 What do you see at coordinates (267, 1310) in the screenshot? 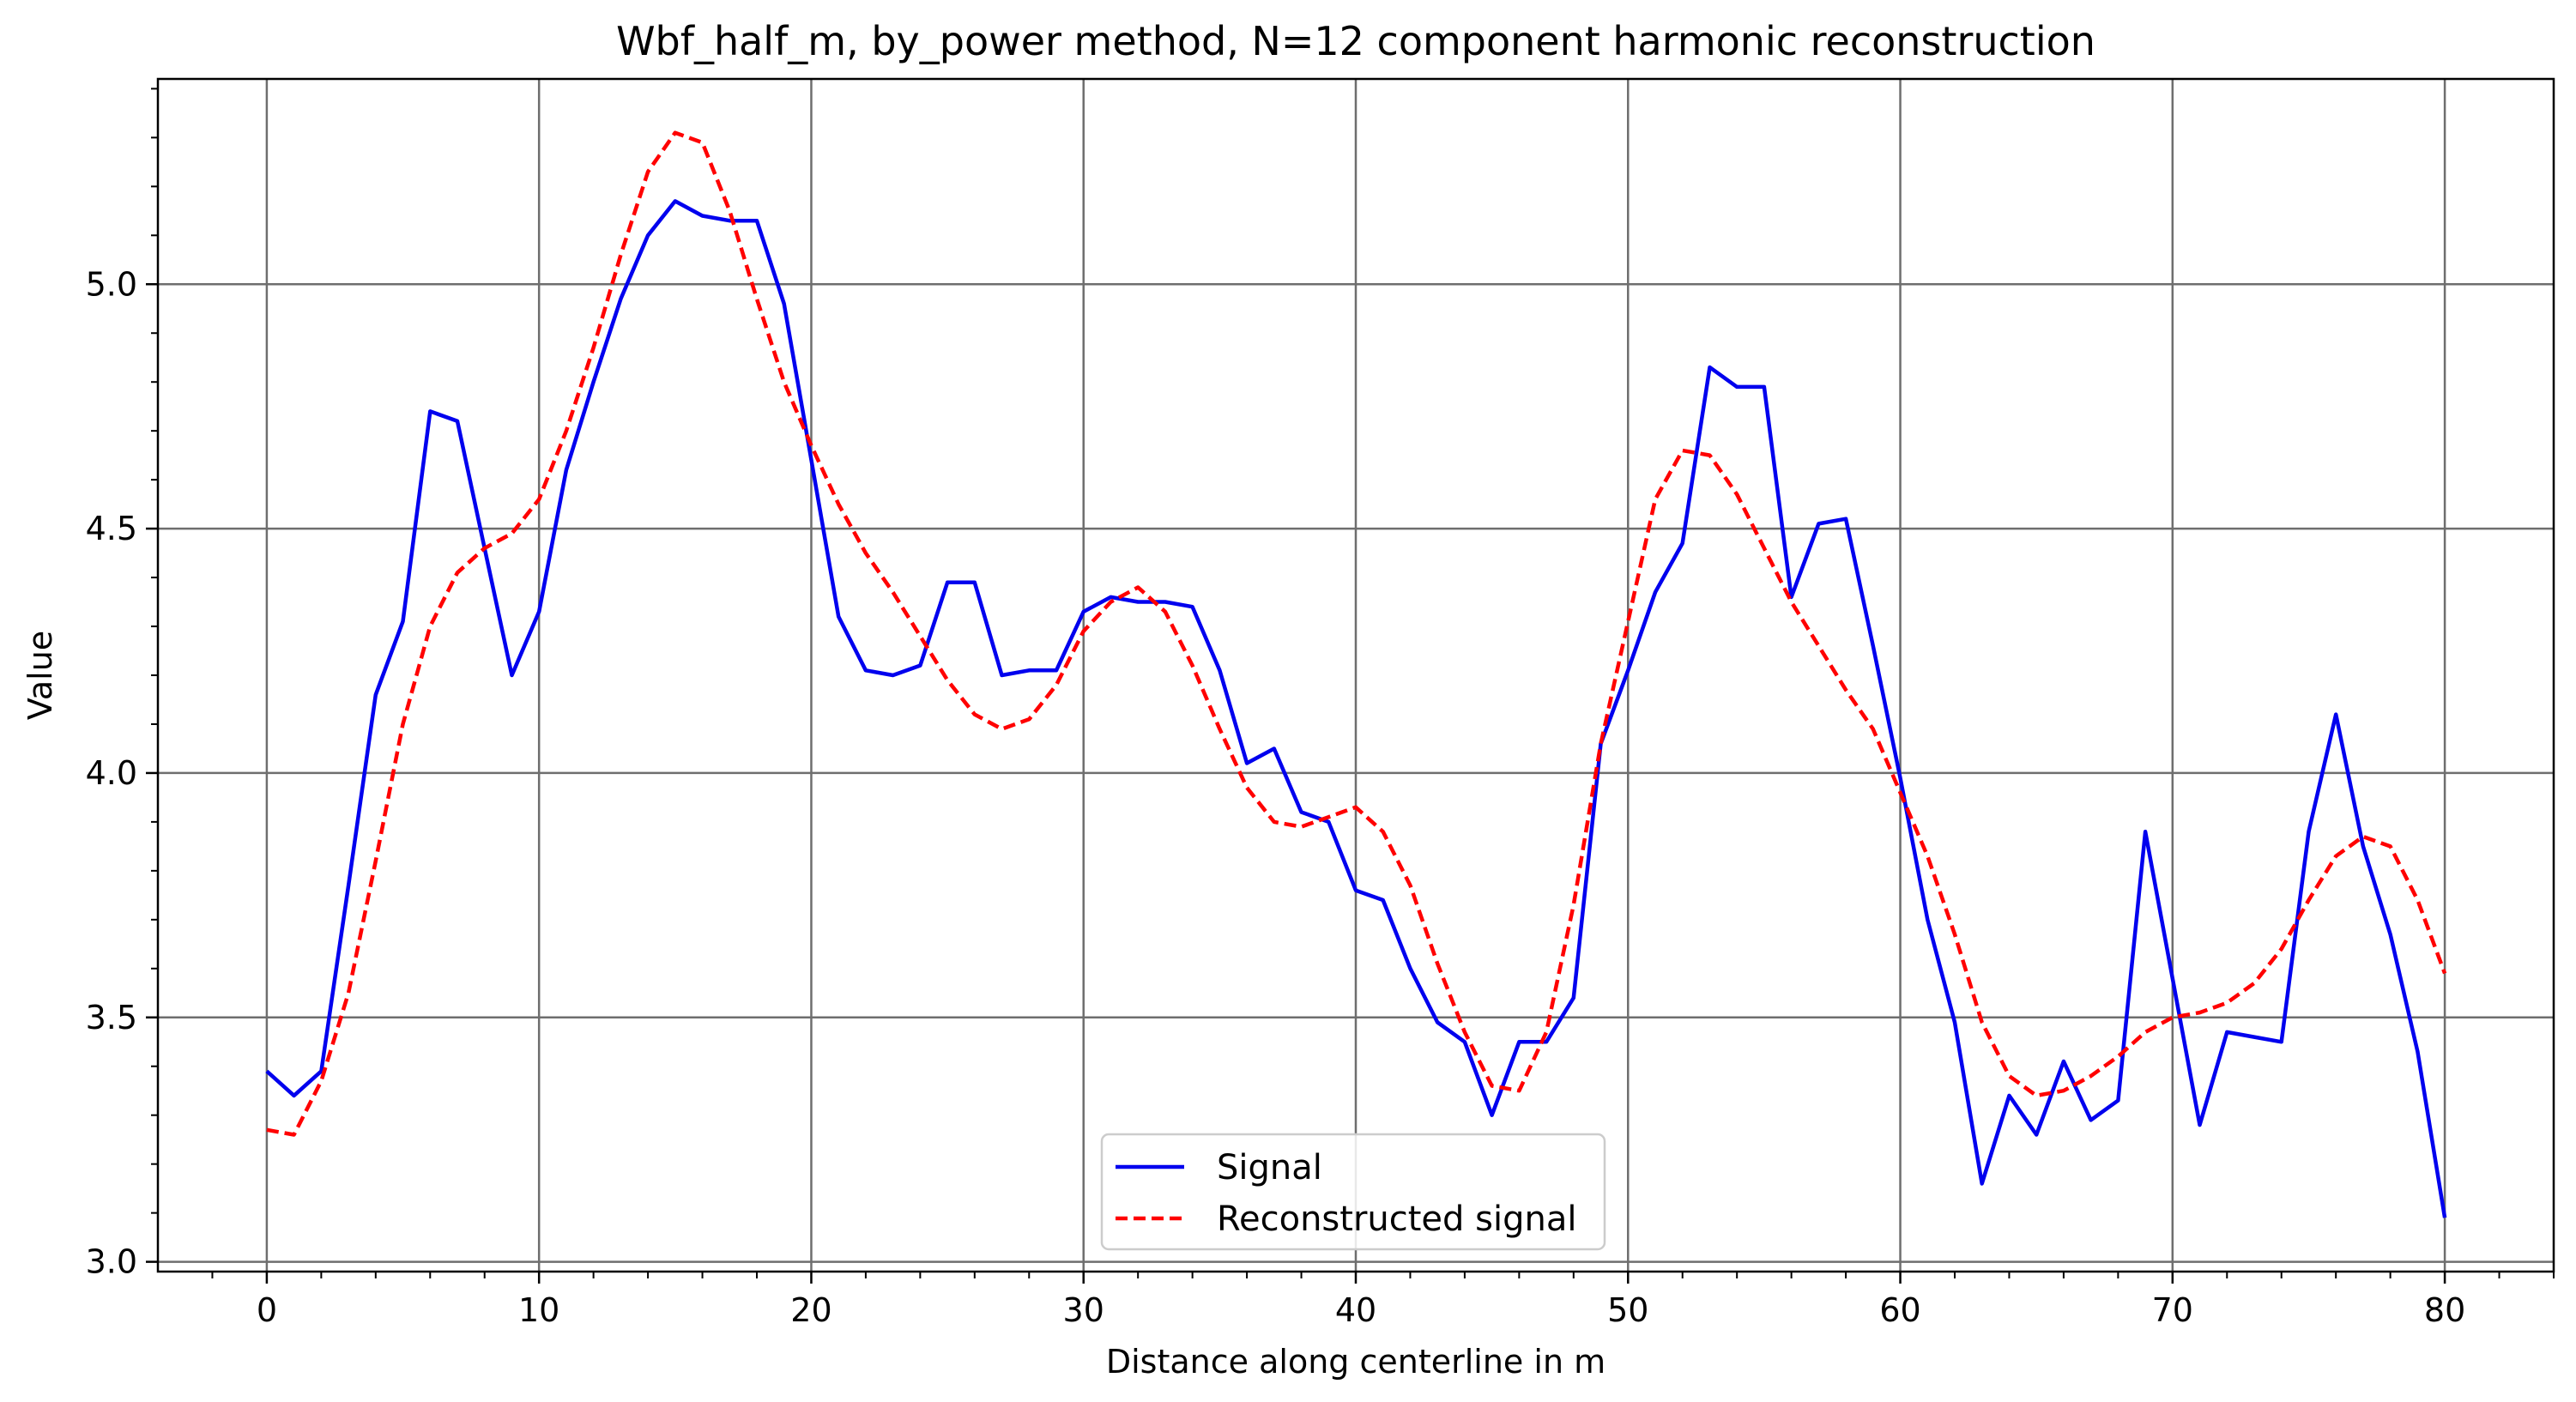
I see `x-tick-label: 0` at bounding box center [267, 1310].